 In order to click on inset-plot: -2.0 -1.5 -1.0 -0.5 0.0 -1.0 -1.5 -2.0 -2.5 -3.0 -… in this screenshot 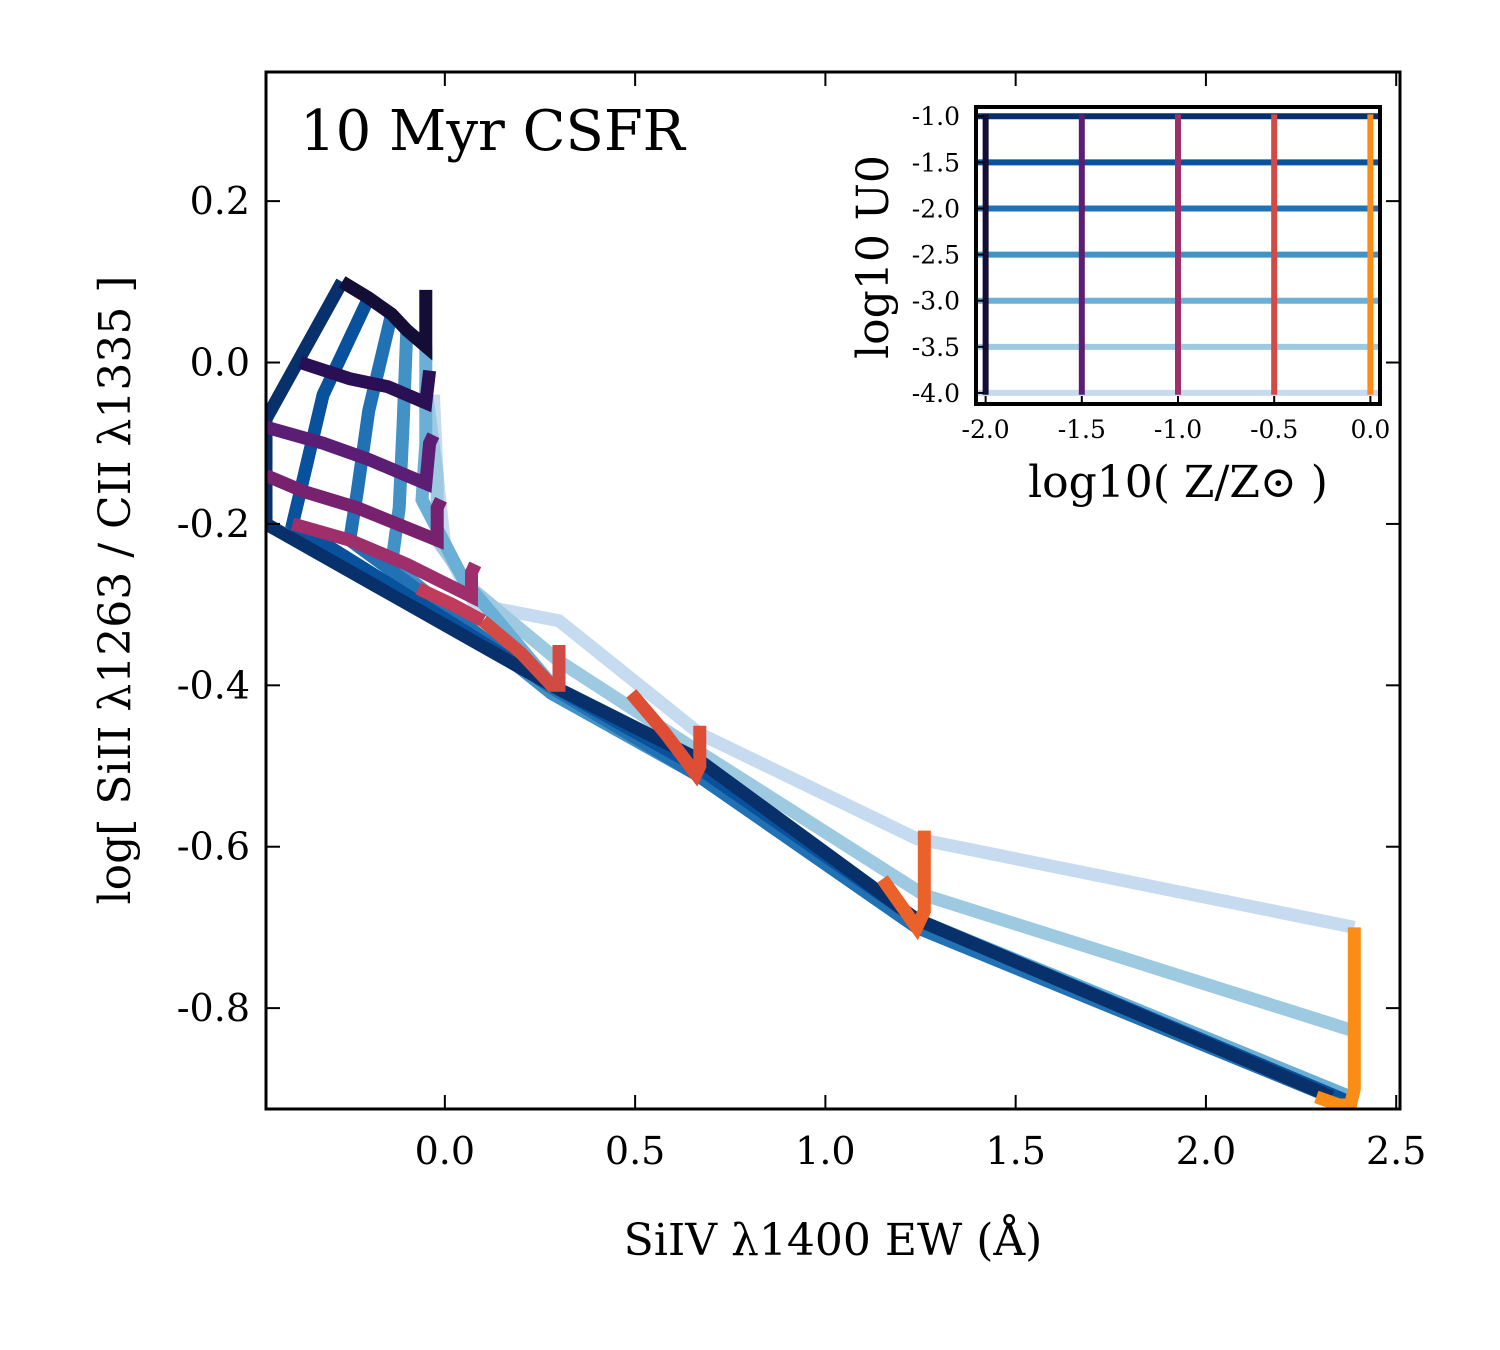, I will do `click(1119, 305)`.